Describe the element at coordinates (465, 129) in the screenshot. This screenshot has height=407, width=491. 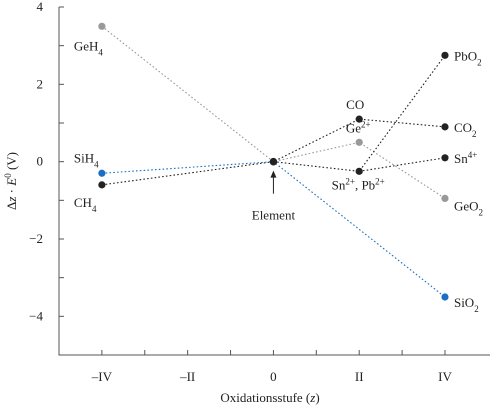
I see `point-label-co2: CO2` at that location.